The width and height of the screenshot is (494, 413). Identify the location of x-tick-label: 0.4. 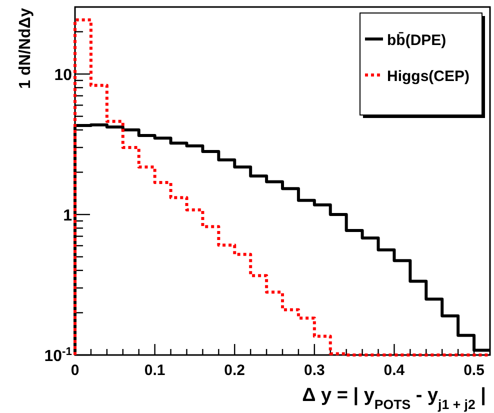
(395, 370).